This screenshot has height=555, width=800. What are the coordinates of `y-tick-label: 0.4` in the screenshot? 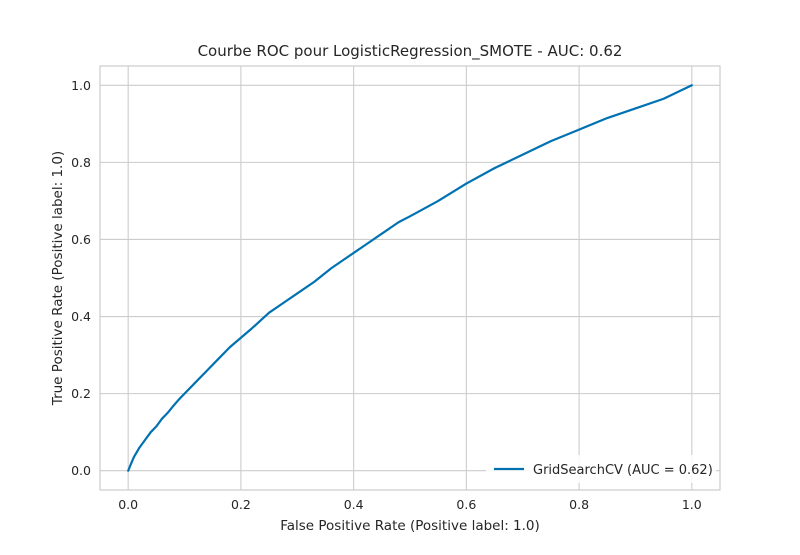 It's located at (81, 316).